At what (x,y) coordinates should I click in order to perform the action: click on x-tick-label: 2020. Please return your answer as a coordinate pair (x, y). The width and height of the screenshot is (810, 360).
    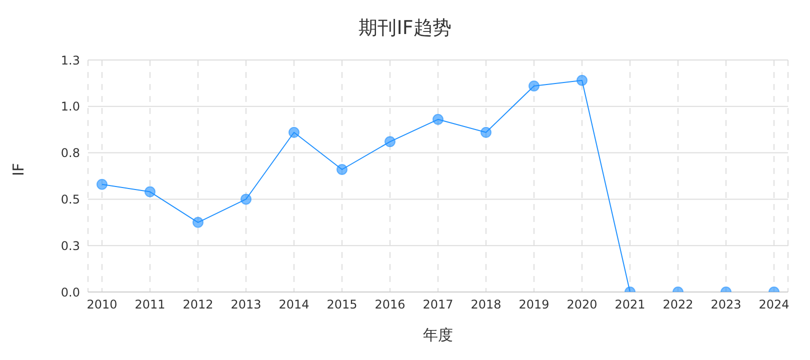
    Looking at the image, I should click on (582, 305).